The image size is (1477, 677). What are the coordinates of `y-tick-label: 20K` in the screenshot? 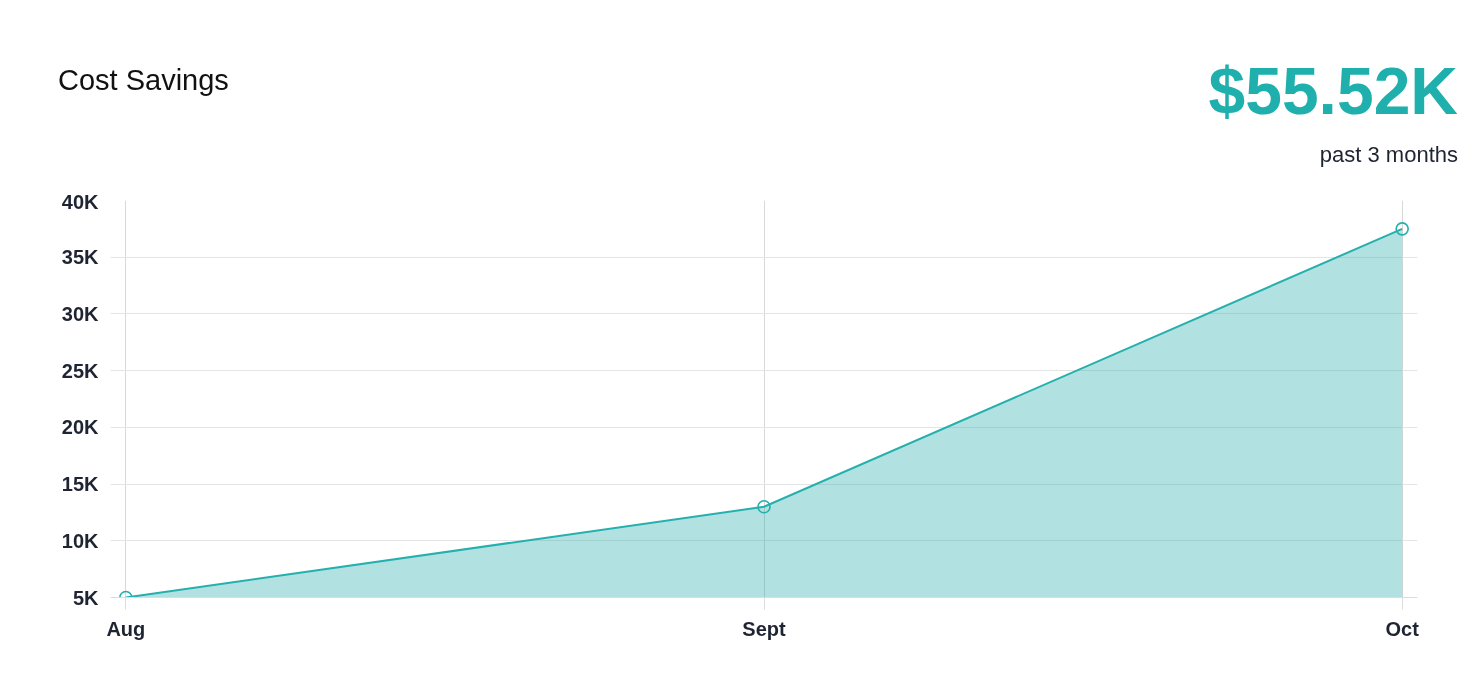 It's located at (80, 427).